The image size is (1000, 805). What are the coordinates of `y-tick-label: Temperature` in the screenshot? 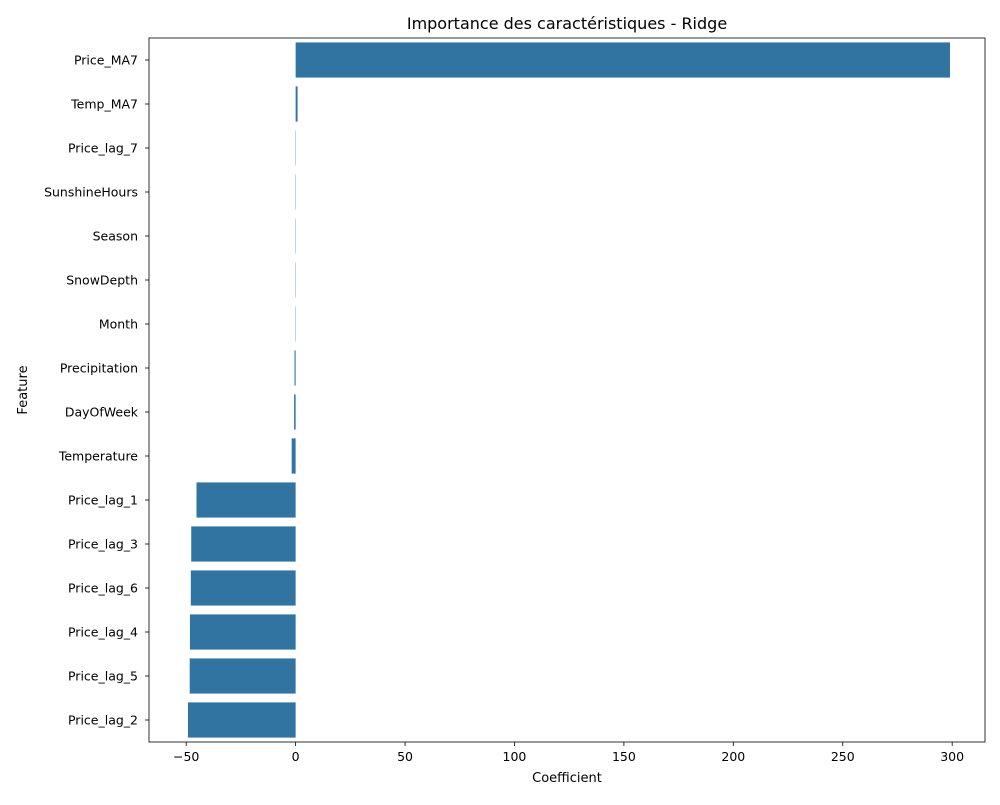 It's located at (98, 456).